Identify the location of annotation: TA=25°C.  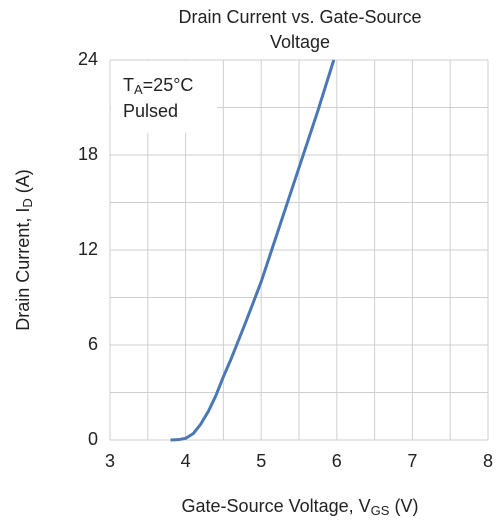
(158, 86).